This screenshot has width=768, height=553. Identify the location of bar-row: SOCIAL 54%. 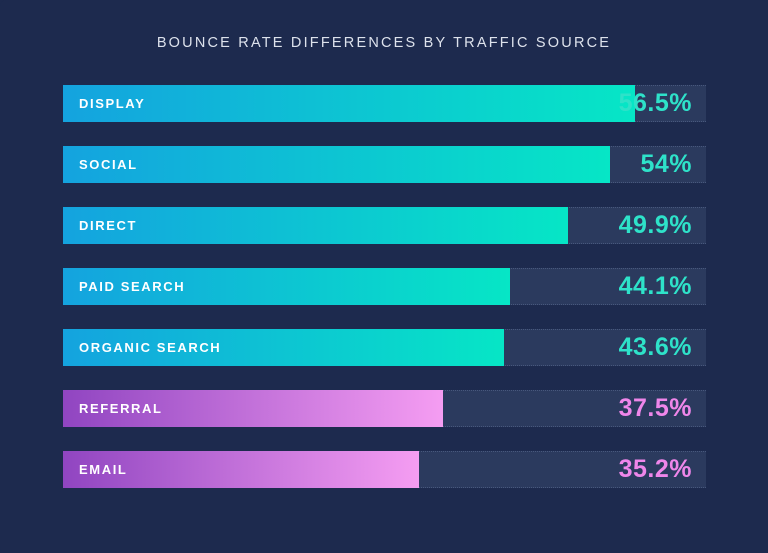
(384, 164).